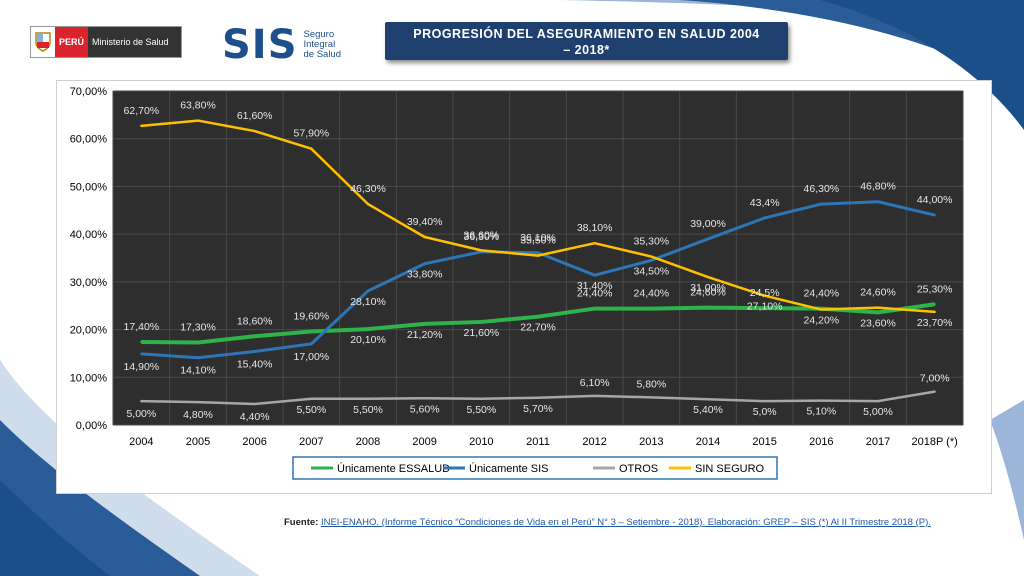  Describe the element at coordinates (481, 442) in the screenshot. I see `x-tick-label: 2010` at that location.